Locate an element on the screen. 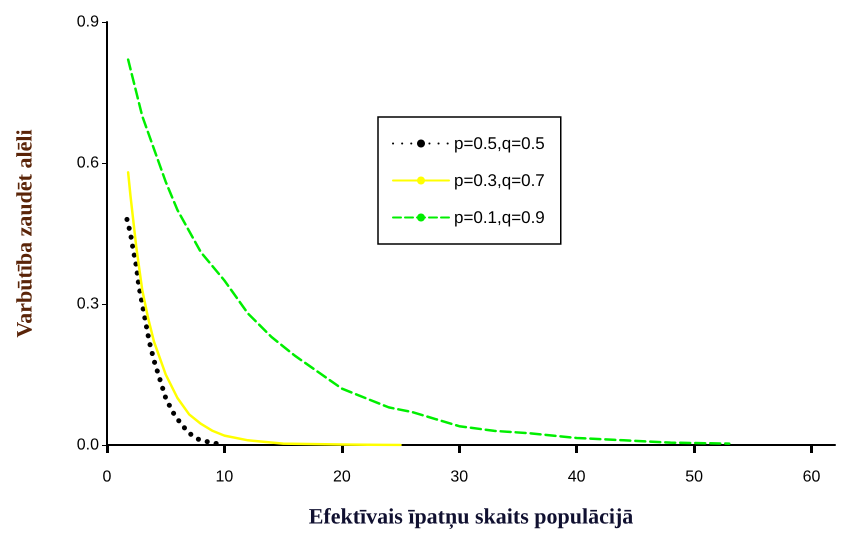  x-tick-label: 60 is located at coordinates (811, 477).